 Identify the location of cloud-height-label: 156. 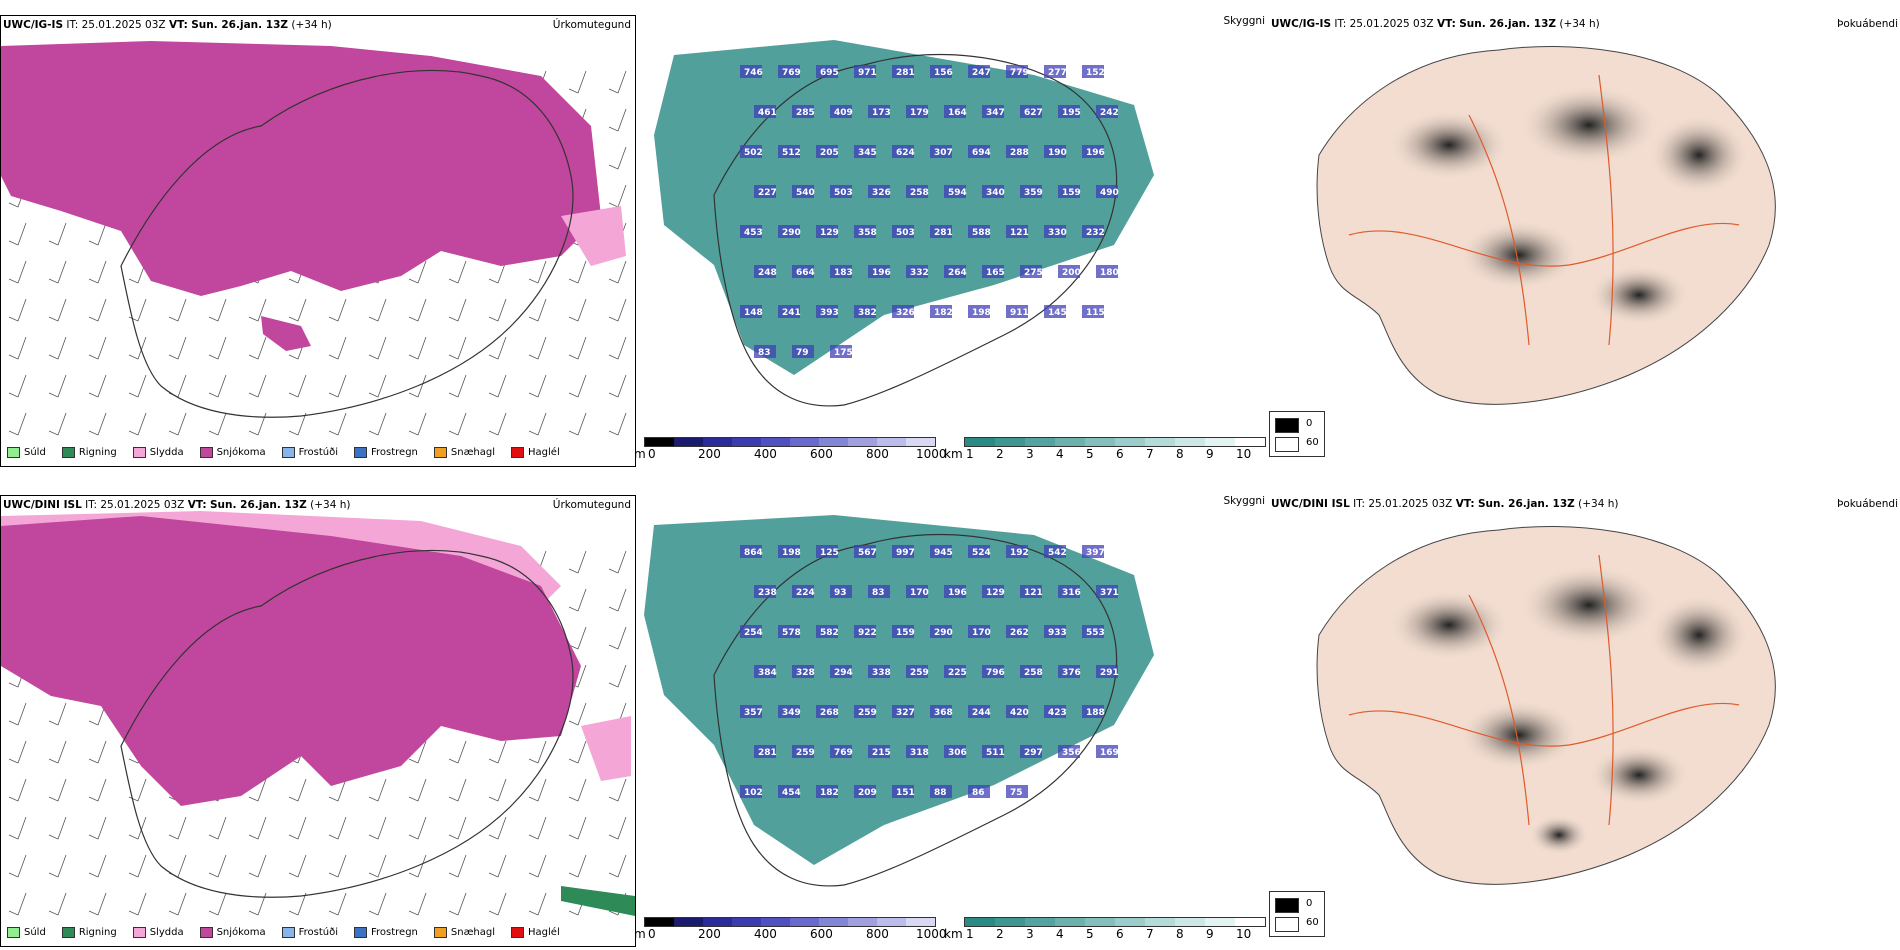
(943, 73).